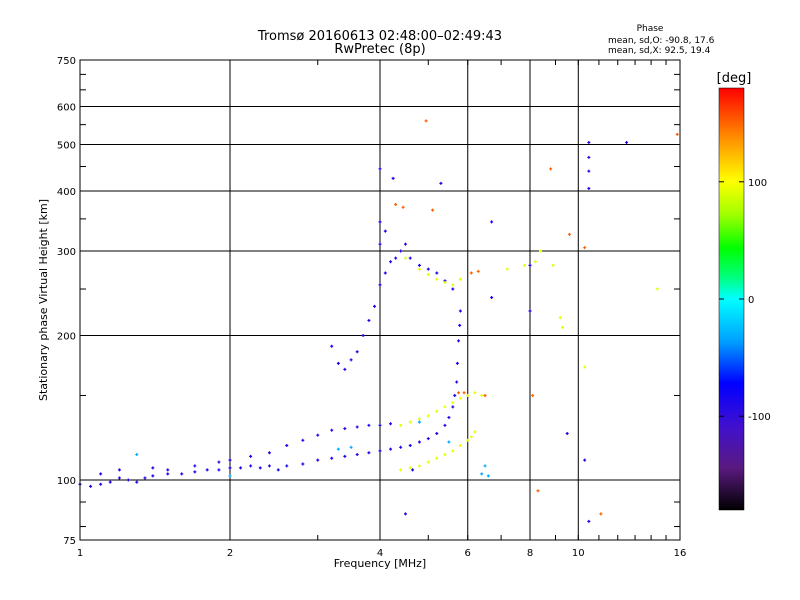  I want to click on colorbar-ticks: -100 0 100, so click(745, 300).